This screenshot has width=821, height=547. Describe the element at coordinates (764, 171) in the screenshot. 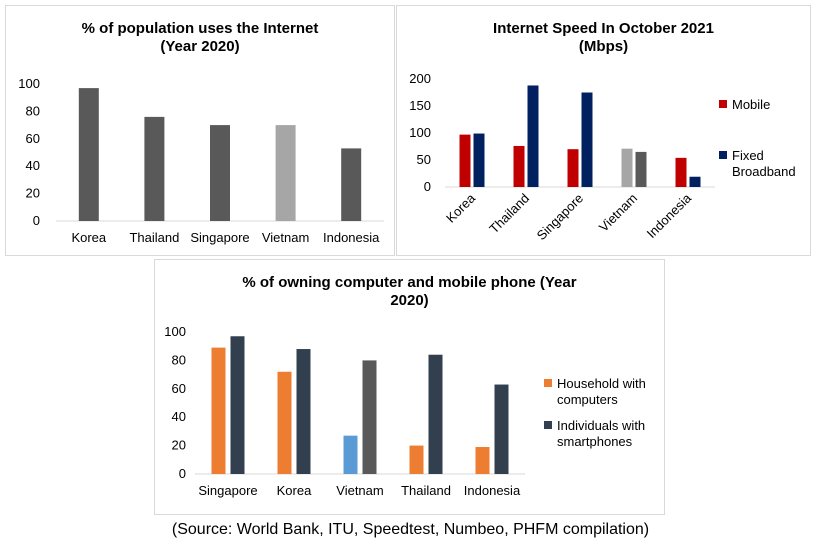

I see `legend-label-line: Broadband` at that location.